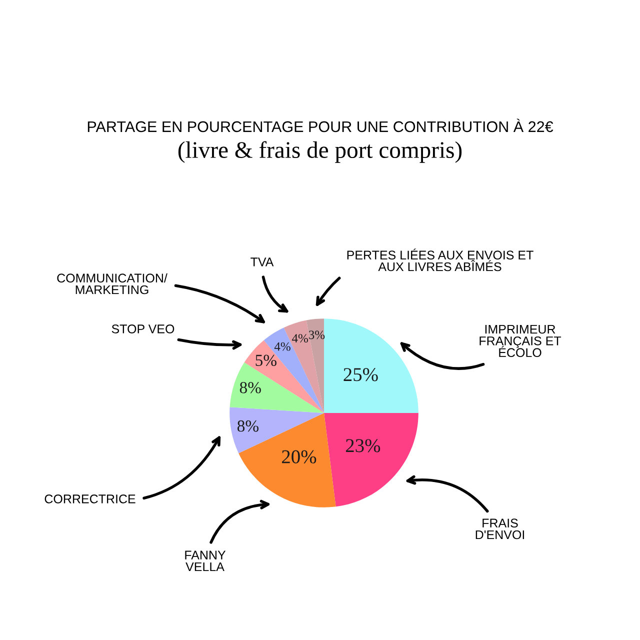 This screenshot has height=640, width=640. Describe the element at coordinates (262, 262) in the screenshot. I see `slice-label: TVA` at that location.